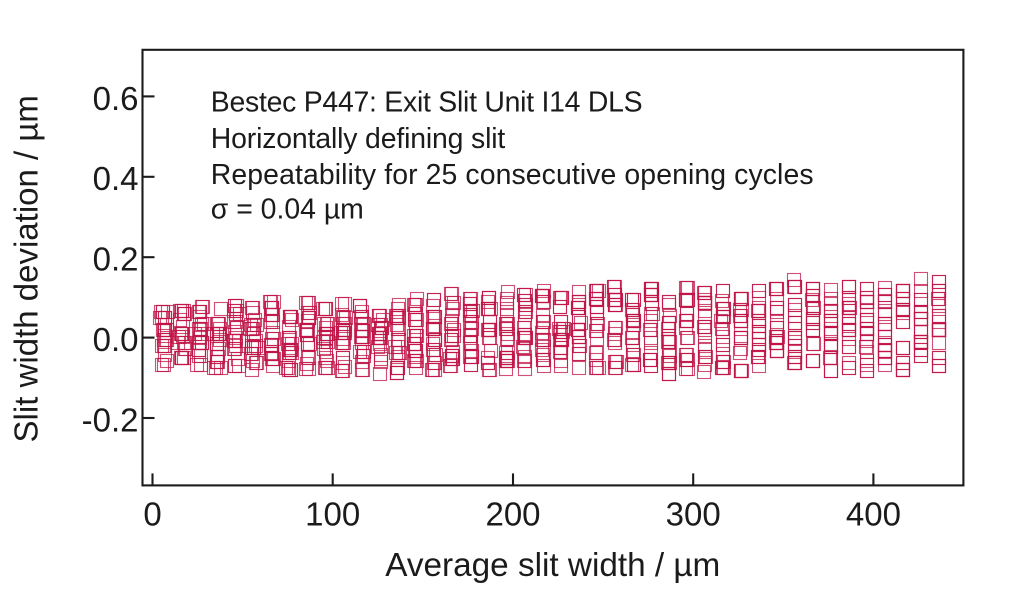  I want to click on svg-text: σ = 0.04 µm, so click(287, 210).